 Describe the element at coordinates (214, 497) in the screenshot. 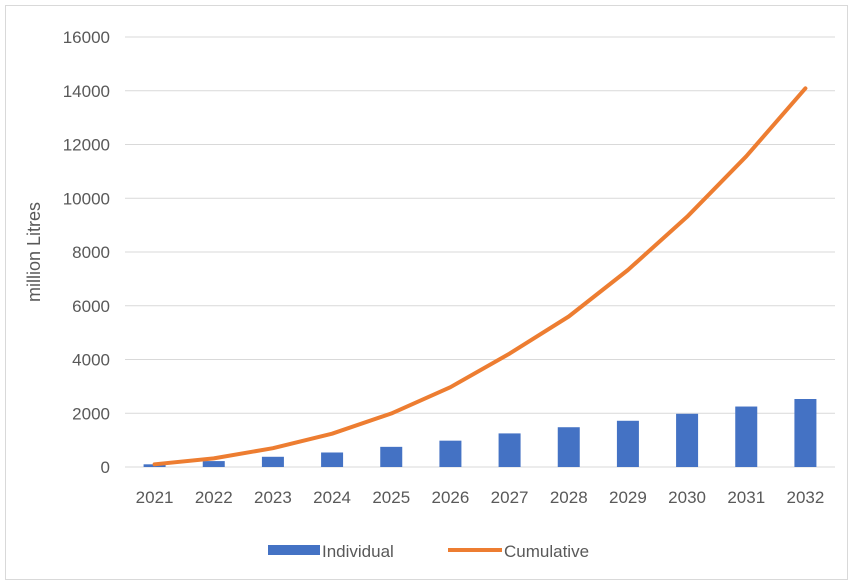

I see `x-tick-label: 2022` at that location.